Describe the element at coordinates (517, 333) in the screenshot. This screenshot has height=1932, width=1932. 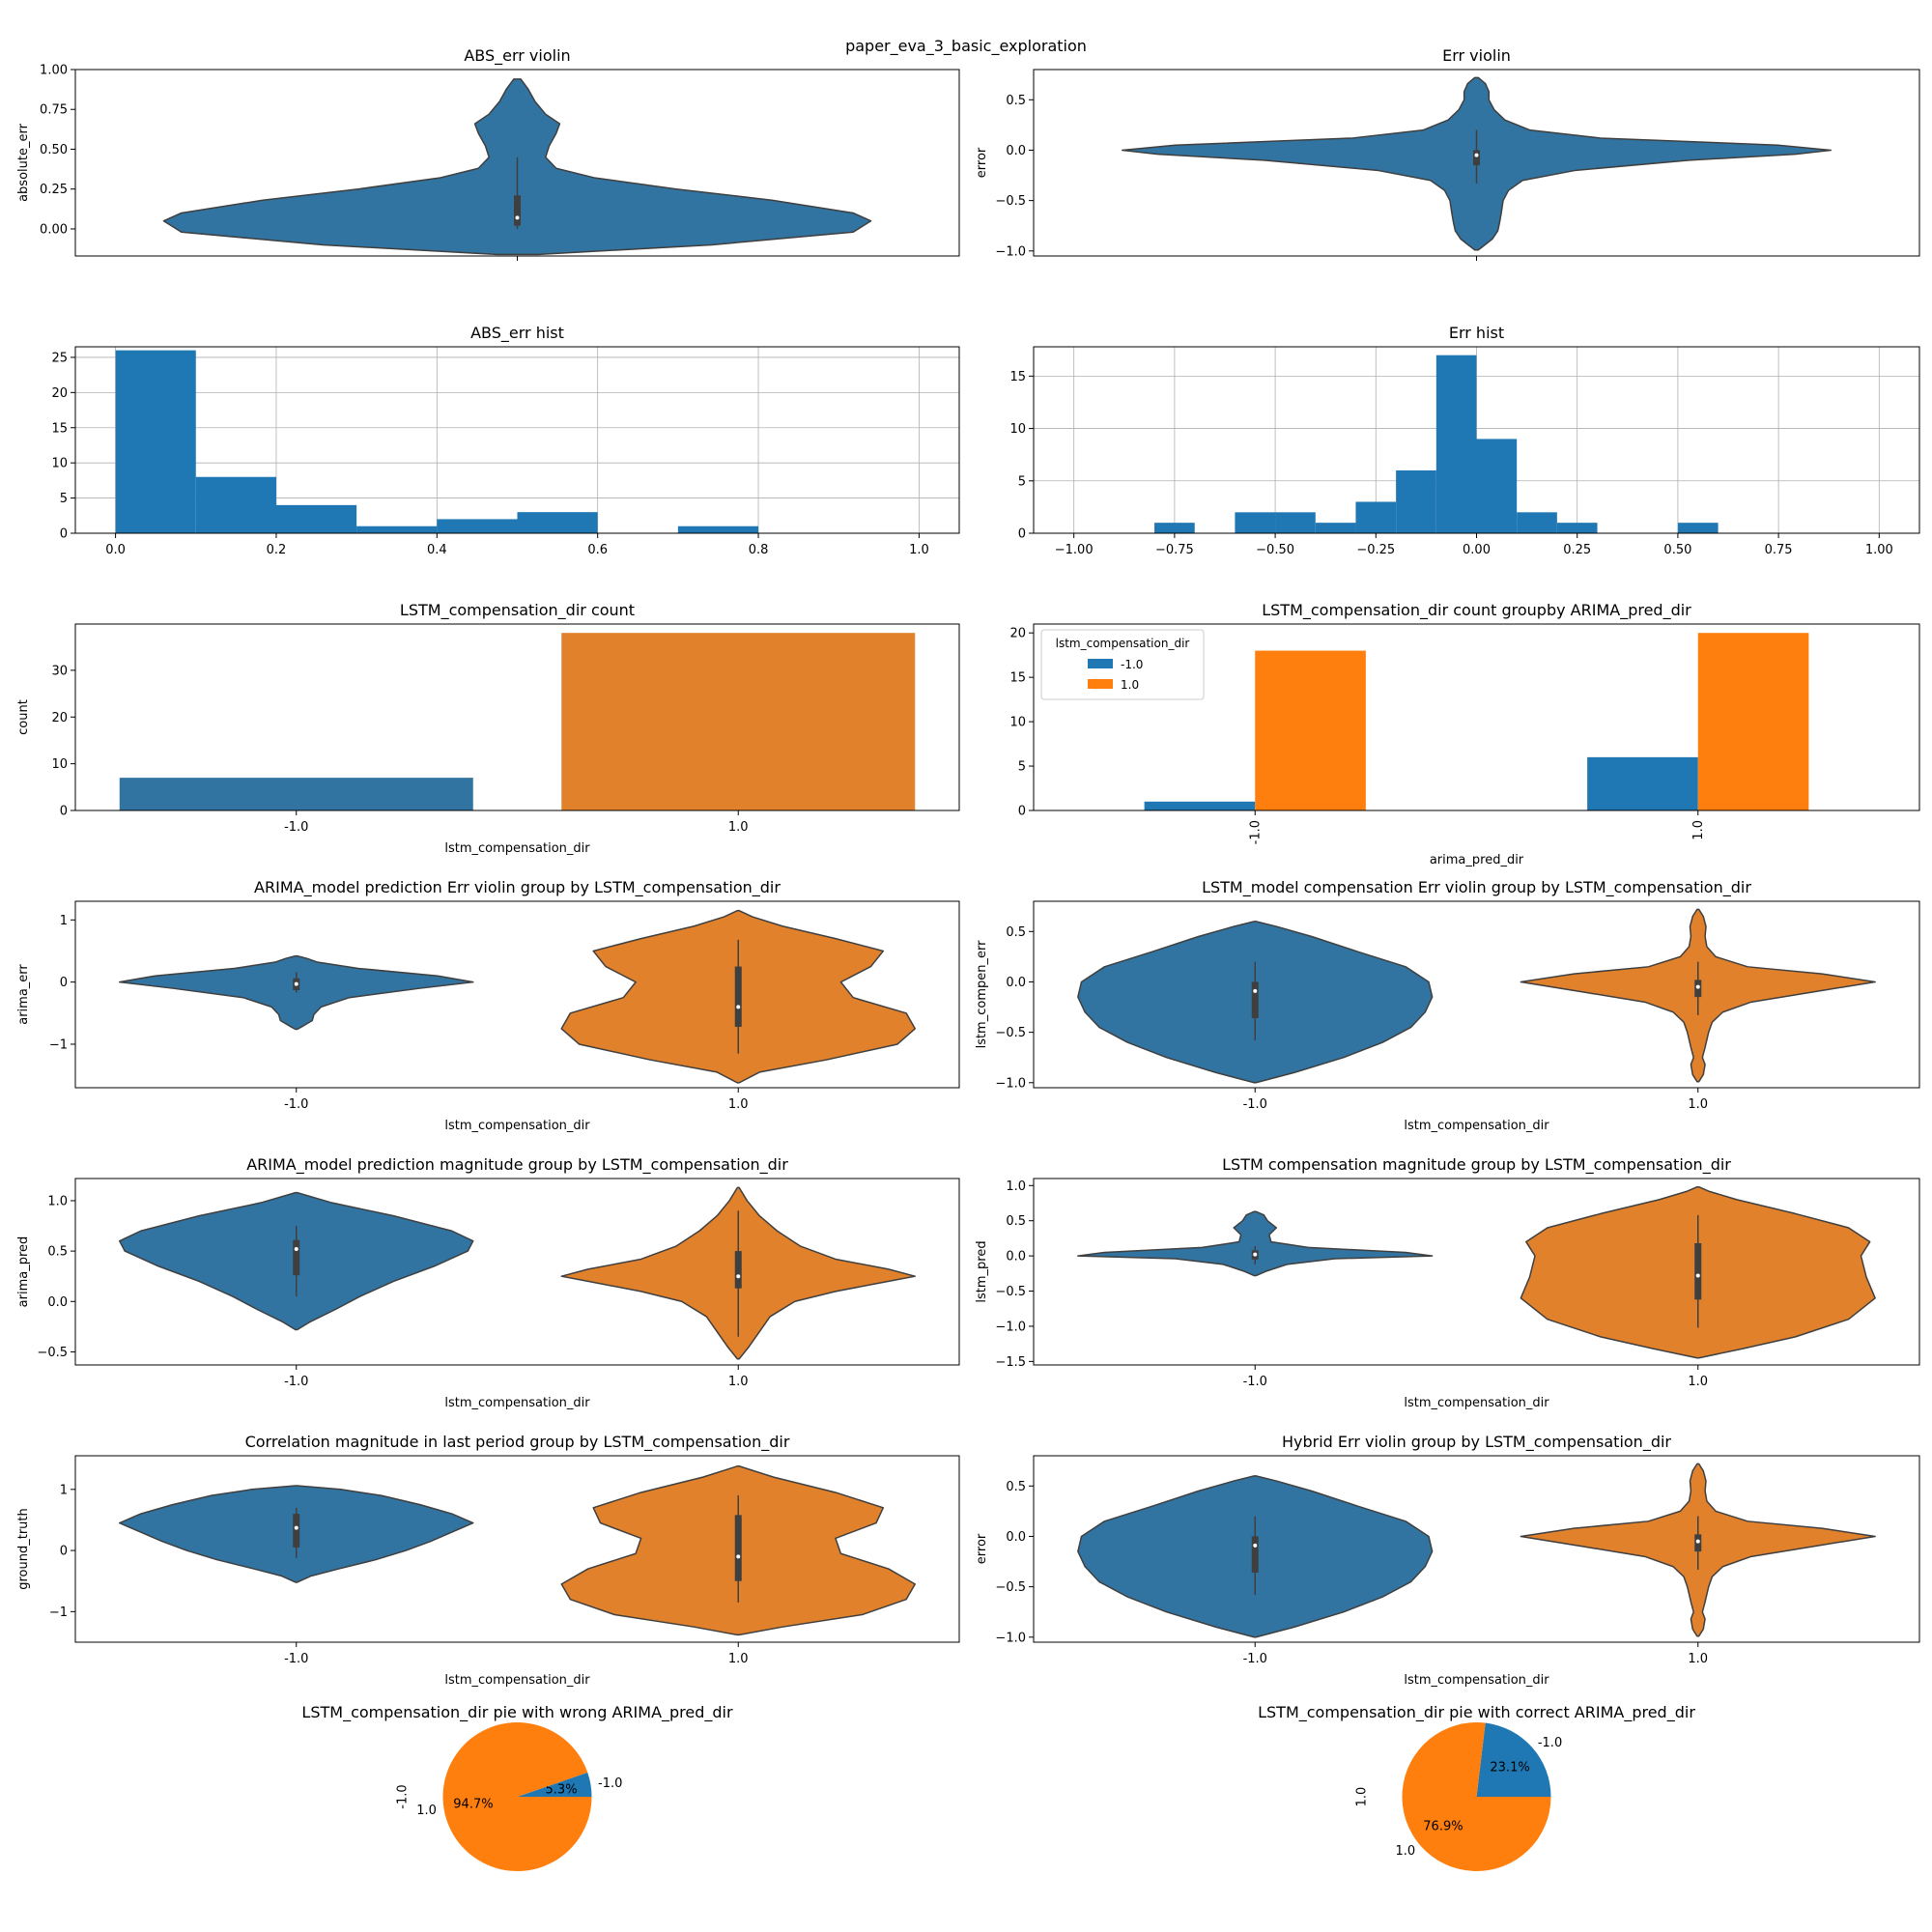
I see `chart-title: ABS_err hist` at that location.